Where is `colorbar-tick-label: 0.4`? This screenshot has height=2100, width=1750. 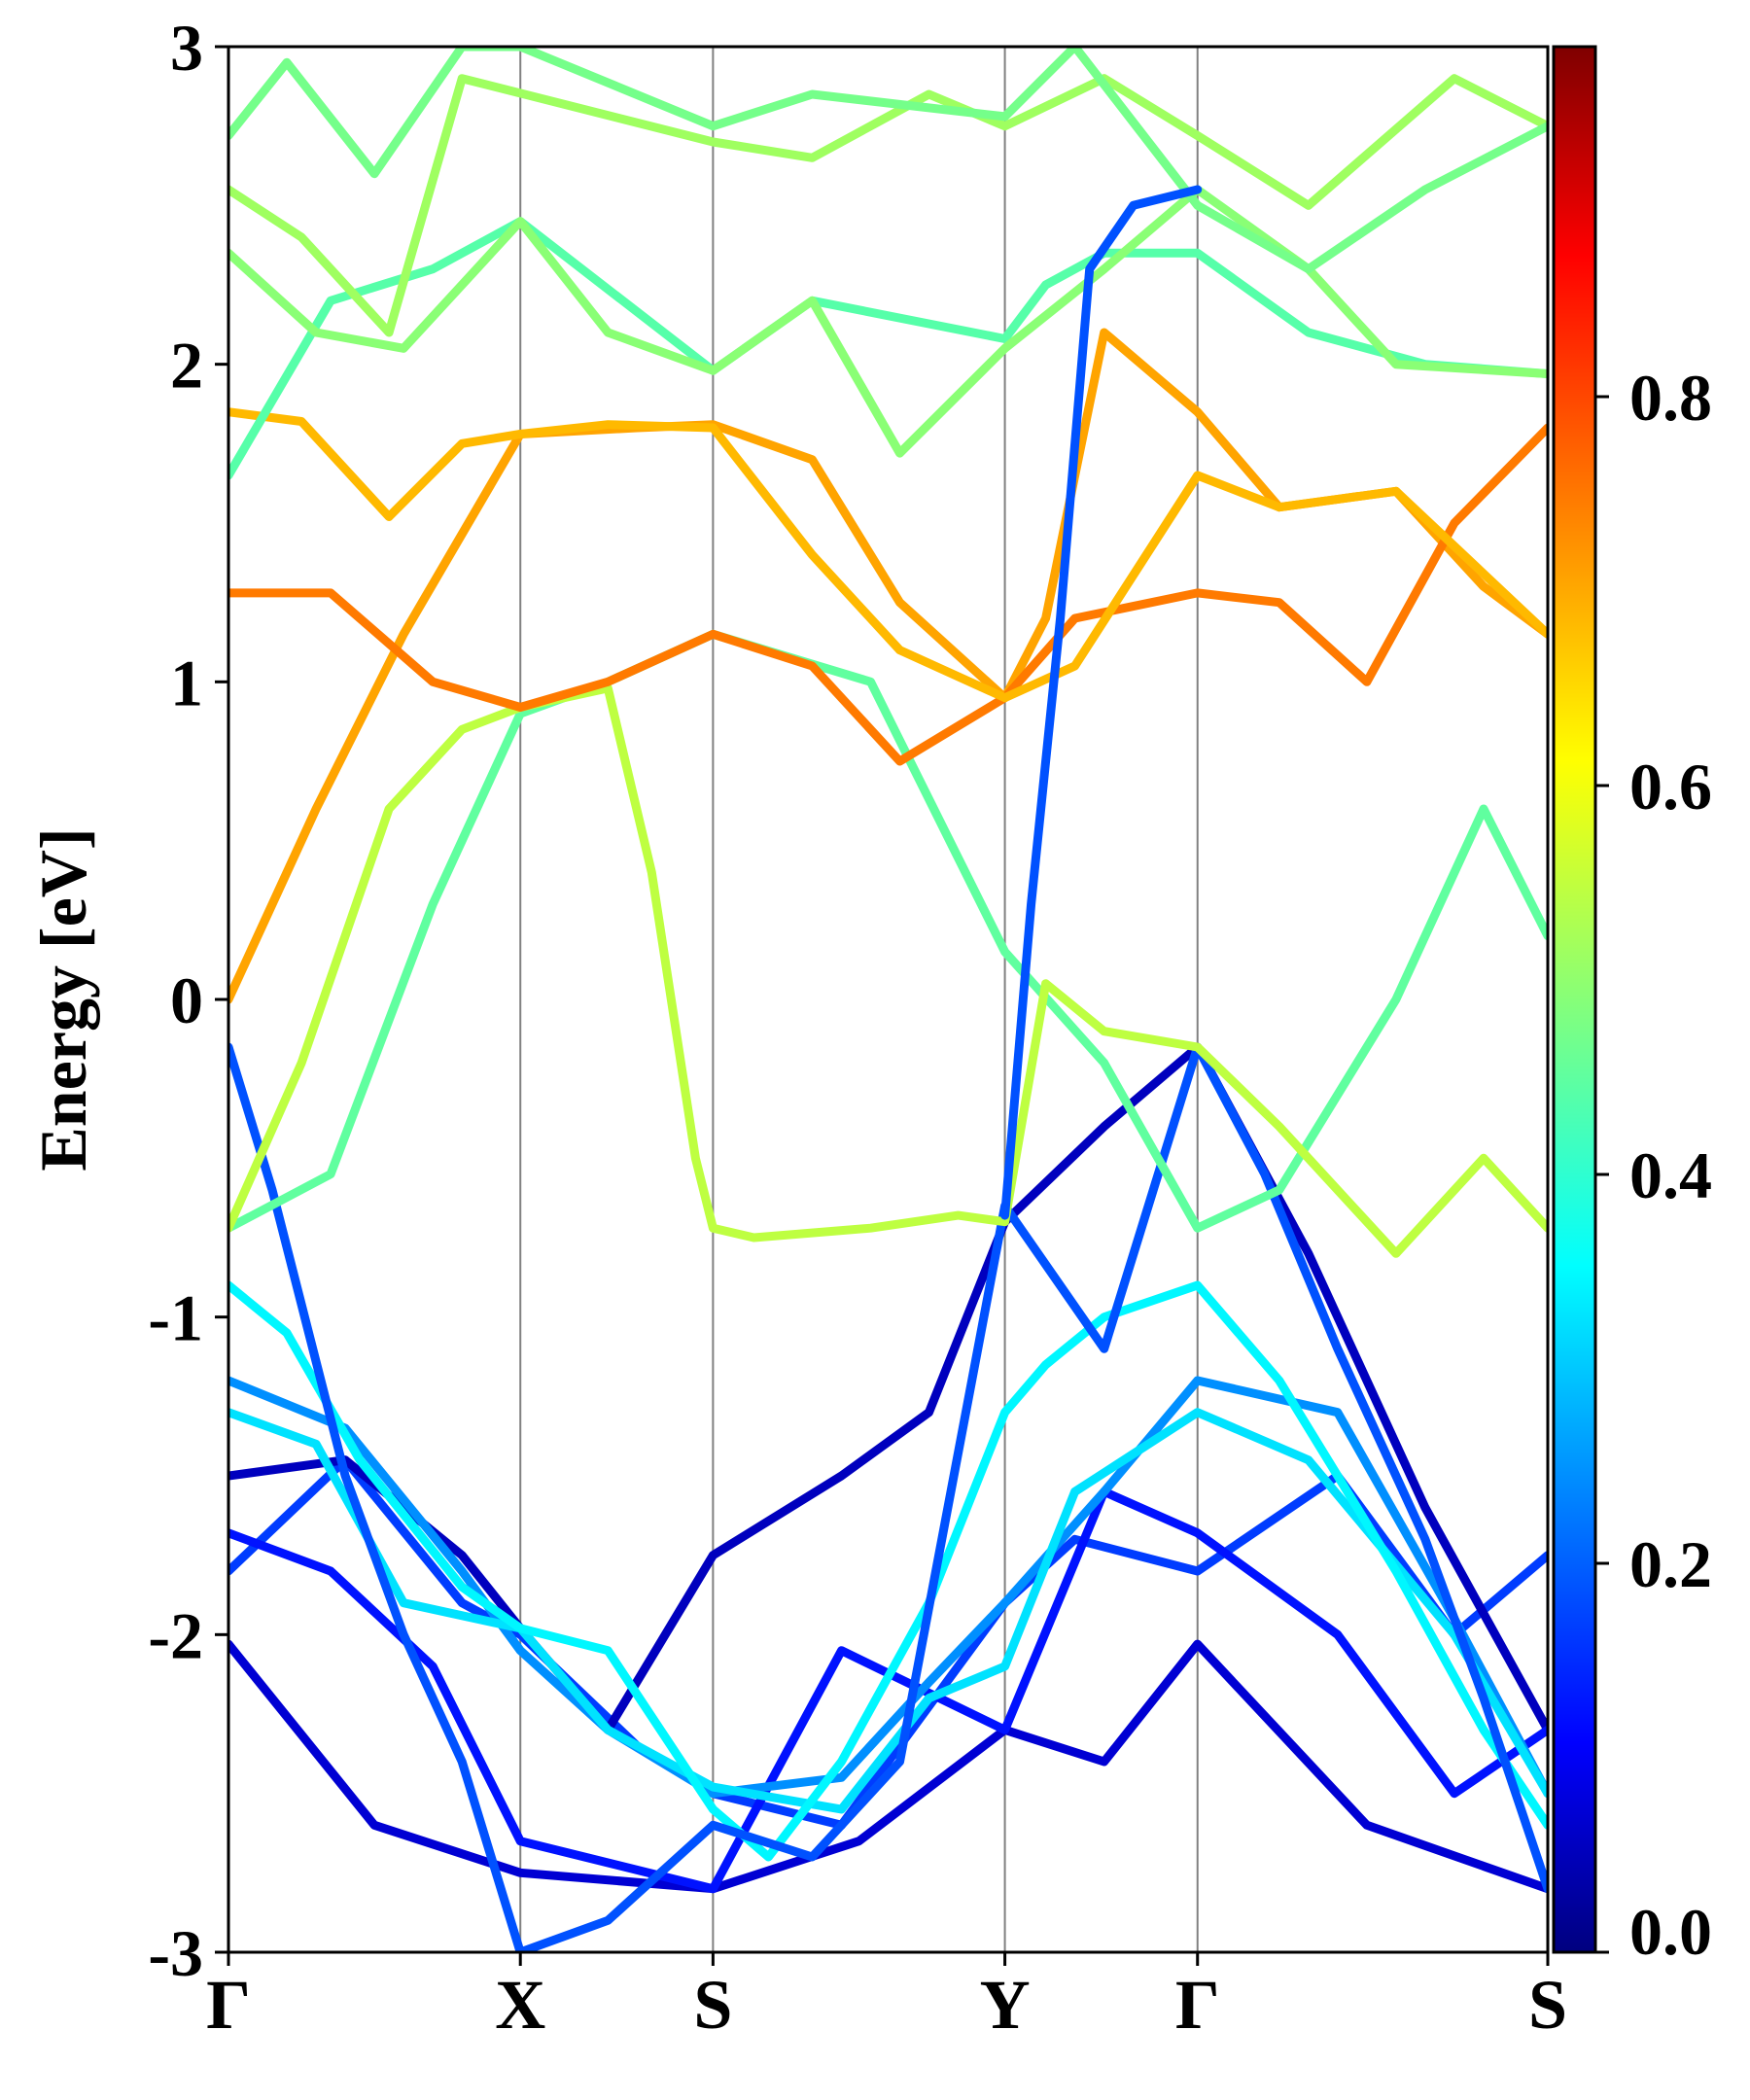
colorbar-tick-label: 0.4 is located at coordinates (1670, 1175).